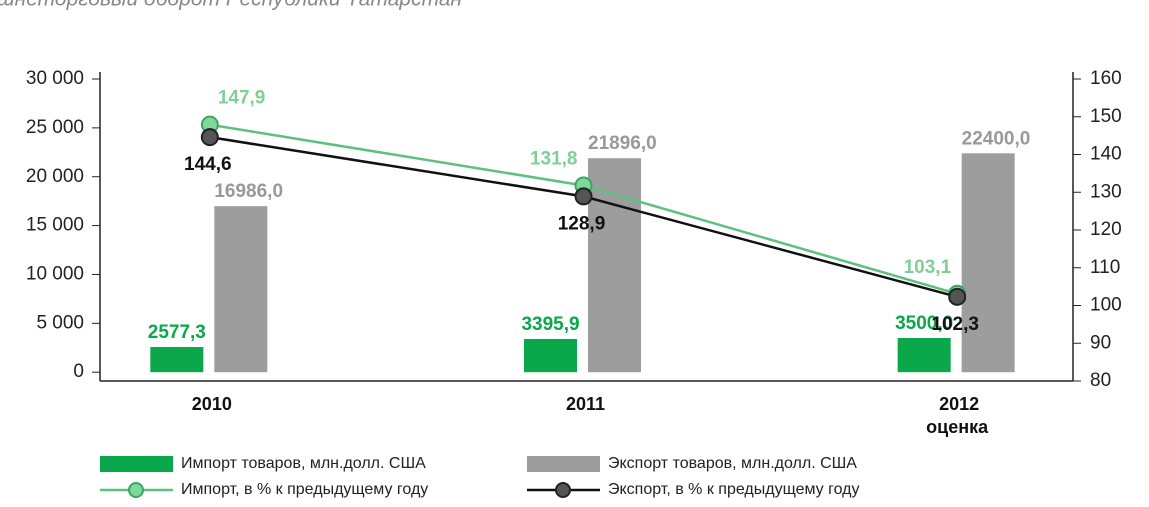 Image resolution: width=1149 pixels, height=507 pixels. Describe the element at coordinates (733, 489) in the screenshot. I see `legend-label: Экспорт, в % к предыдущему году` at that location.